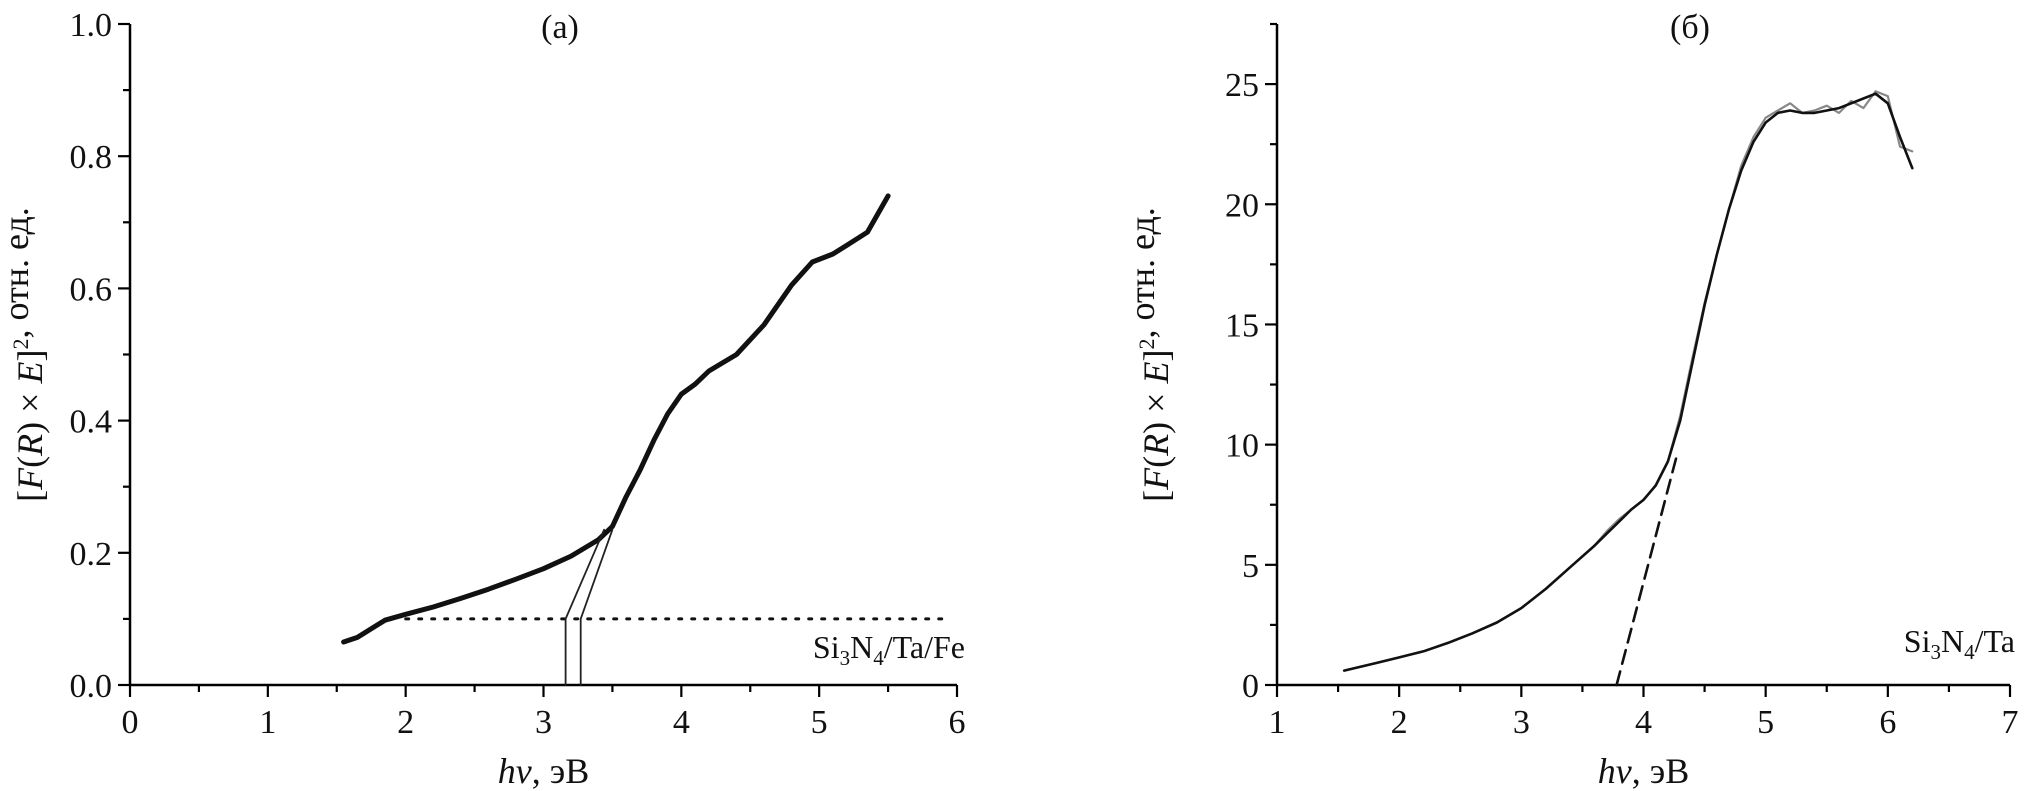 This screenshot has height=791, width=2028. What do you see at coordinates (889, 649) in the screenshot?
I see `sample-label: Si3N4/Ta/Fe` at bounding box center [889, 649].